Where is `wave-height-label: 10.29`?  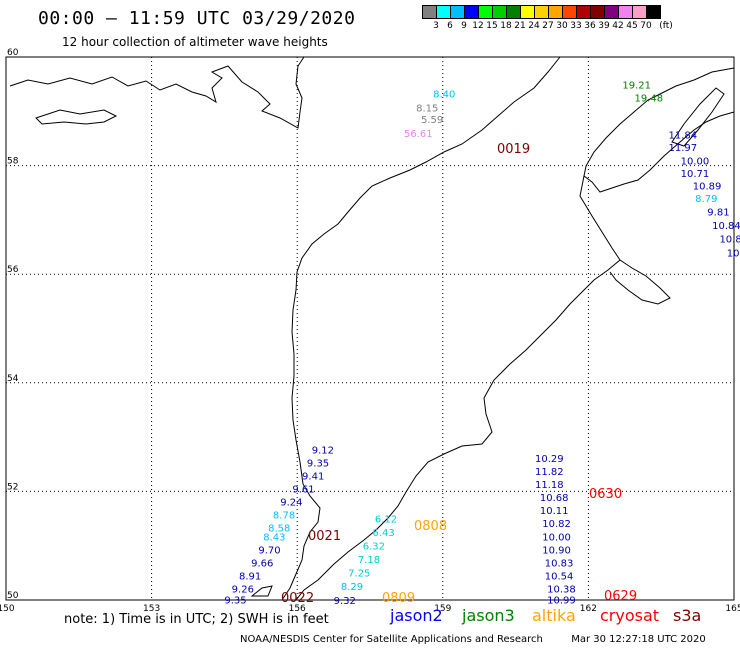
wave-height-label: 10.29 is located at coordinates (549, 459).